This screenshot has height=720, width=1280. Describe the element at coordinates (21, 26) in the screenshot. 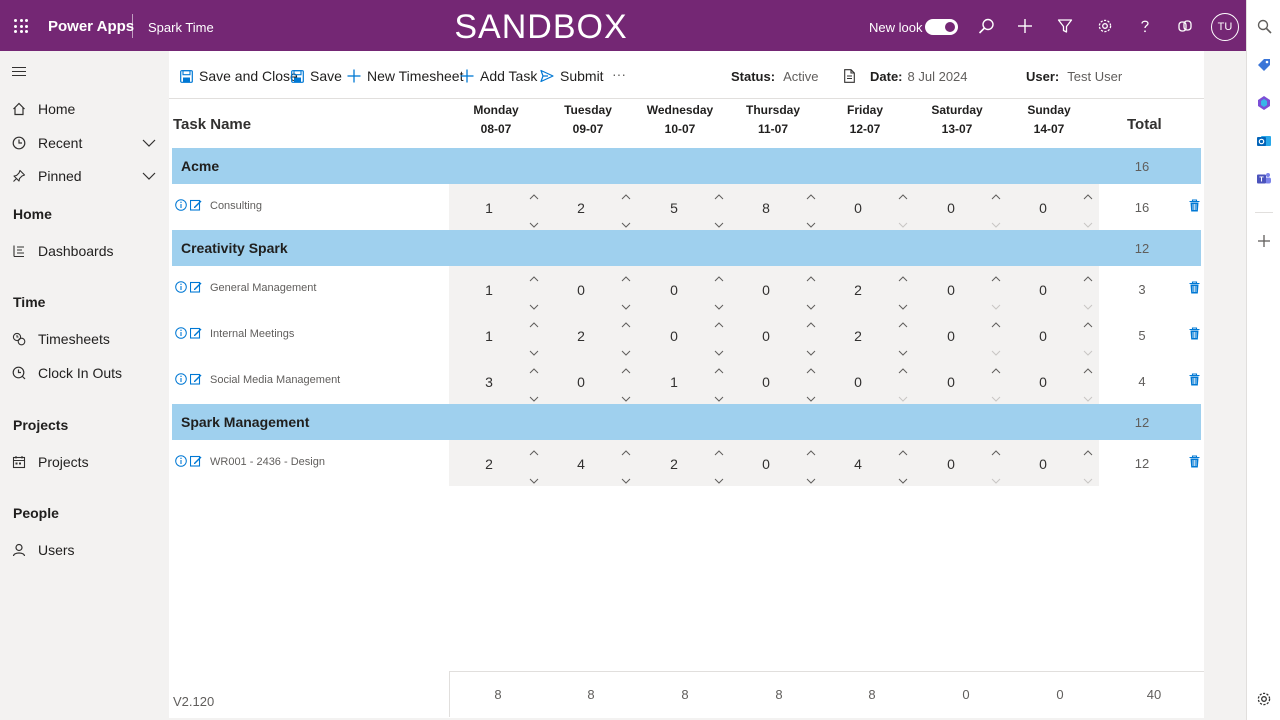

I see `app-launcher-icon` at that location.